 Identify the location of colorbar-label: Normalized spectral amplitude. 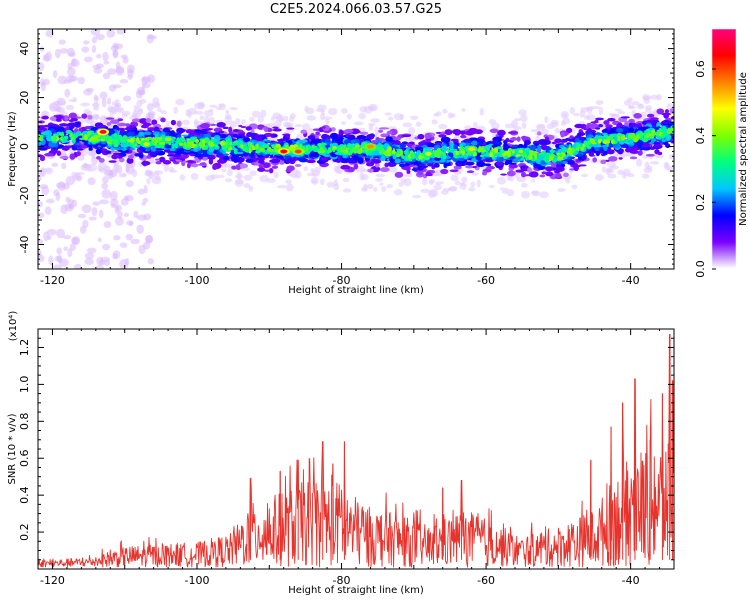
(743, 149).